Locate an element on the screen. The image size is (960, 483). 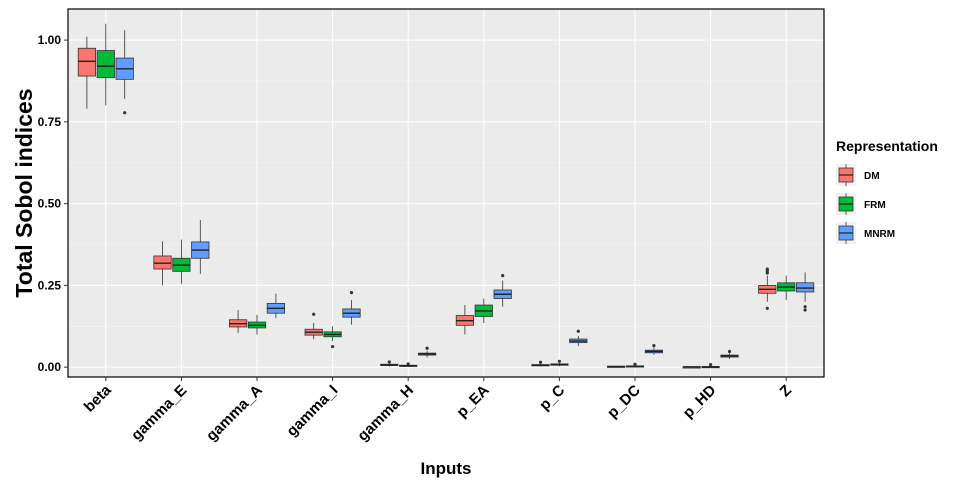
box-dm-gamma_a is located at coordinates (238, 321).